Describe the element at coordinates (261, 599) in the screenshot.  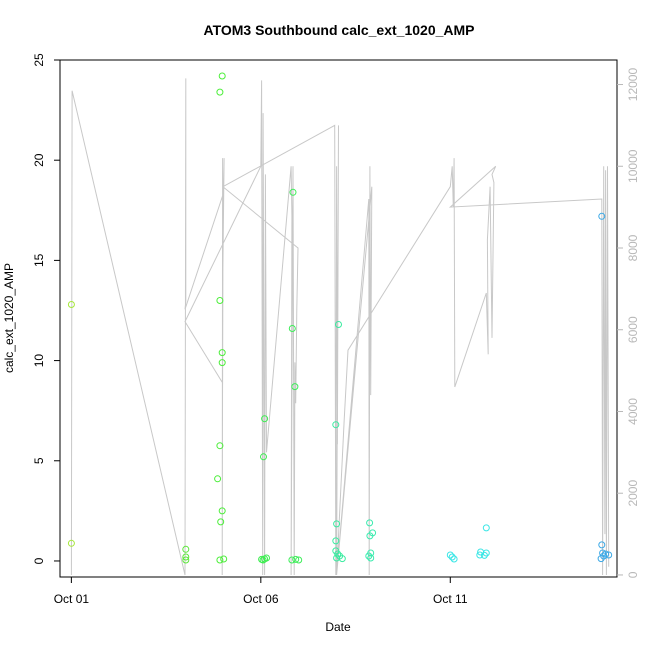
I see `x-tick-label: Oct 06` at that location.